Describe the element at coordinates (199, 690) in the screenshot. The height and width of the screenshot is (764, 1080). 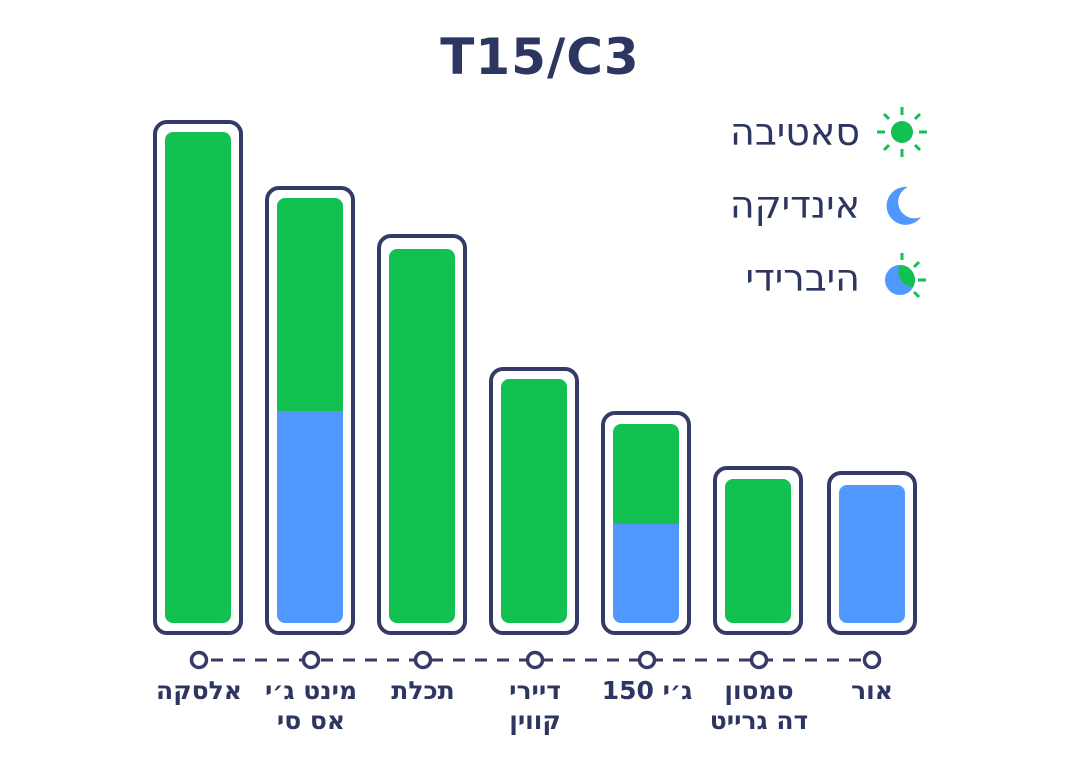
I see `x-label-alaska: אלסקה` at that location.